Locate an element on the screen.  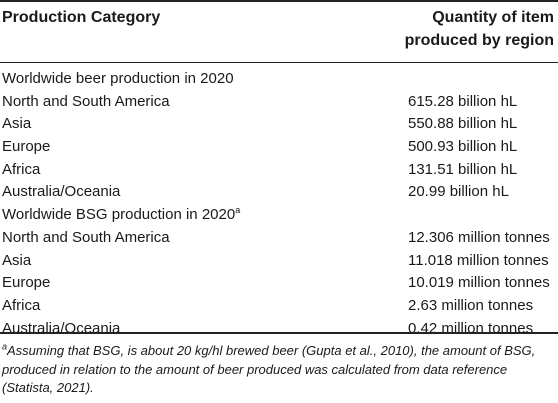
column-header-quantity: Quantity of item produced by region is located at coordinates (479, 29).